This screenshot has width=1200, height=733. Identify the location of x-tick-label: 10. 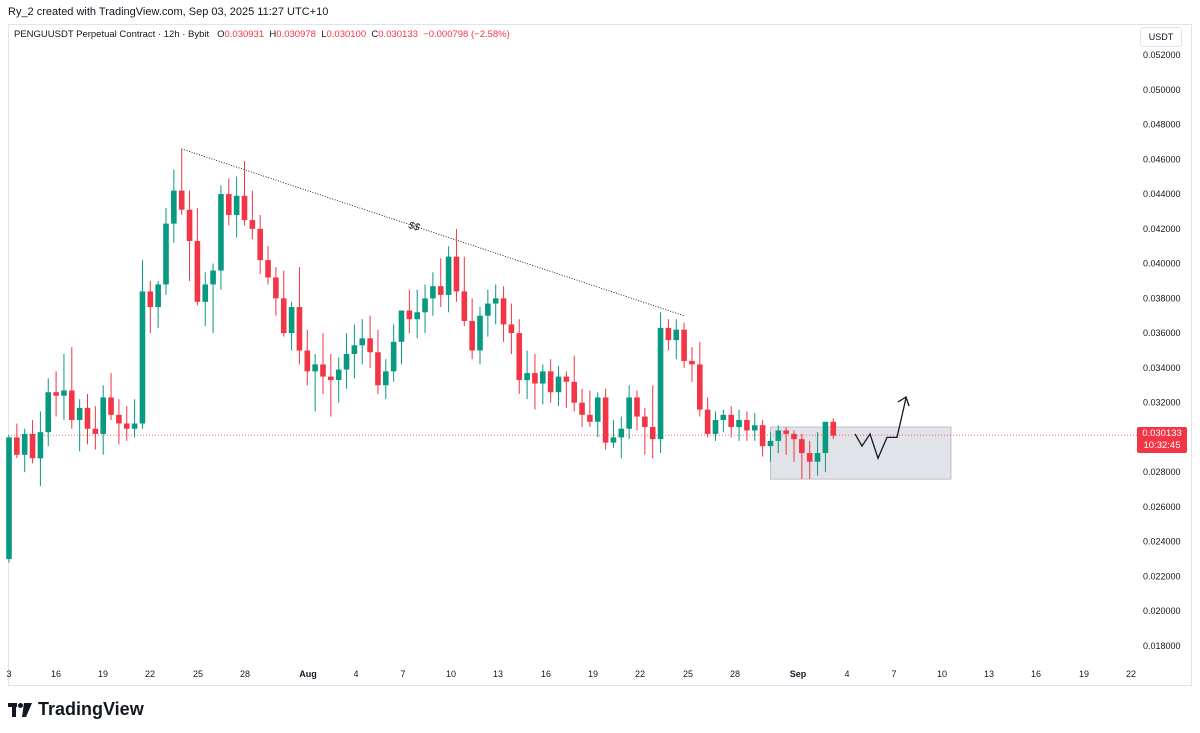
(942, 674).